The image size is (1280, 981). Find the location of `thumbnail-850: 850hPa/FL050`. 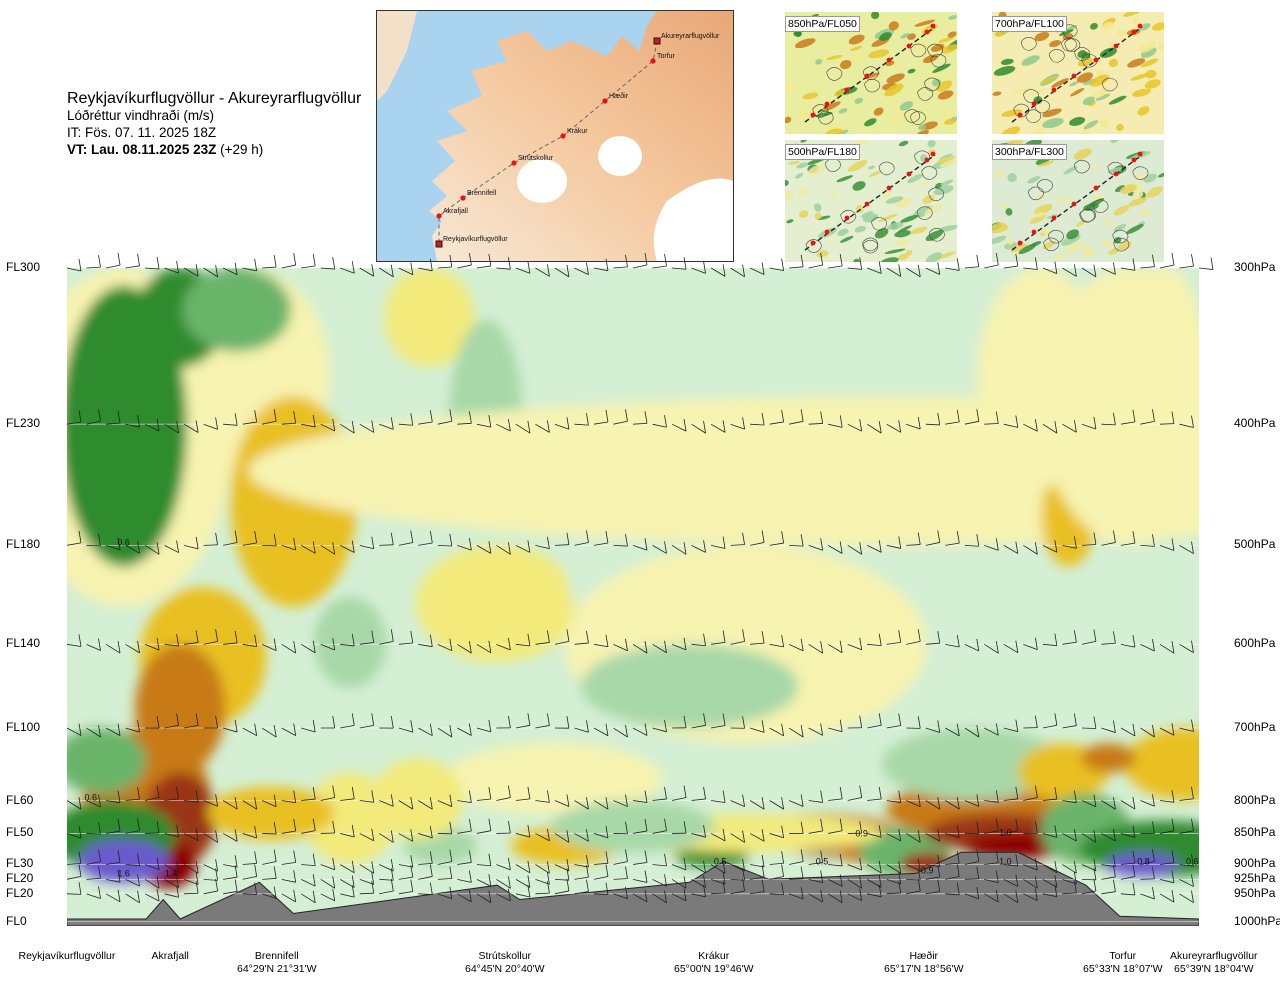

thumbnail-850: 850hPa/FL050 is located at coordinates (871, 73).